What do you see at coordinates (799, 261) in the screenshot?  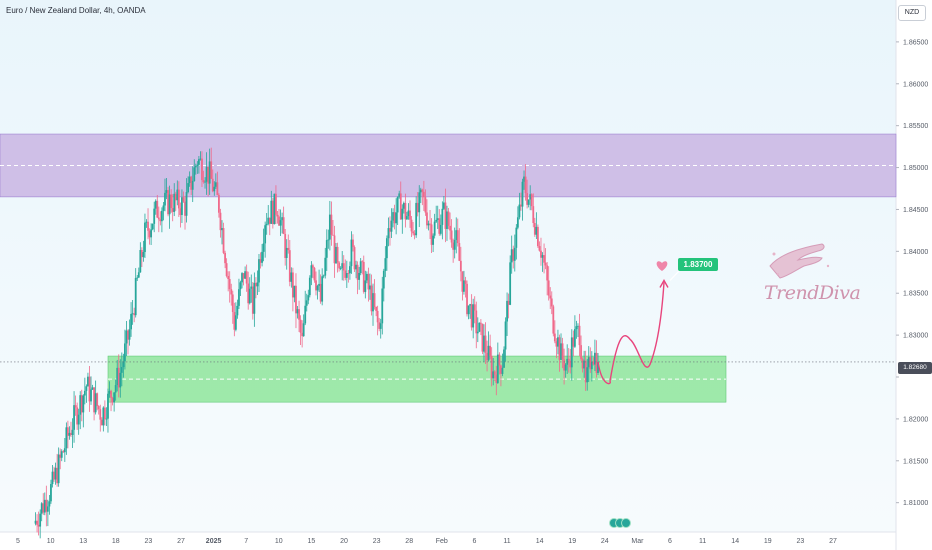 I see `trenddiva-hand-logo` at bounding box center [799, 261].